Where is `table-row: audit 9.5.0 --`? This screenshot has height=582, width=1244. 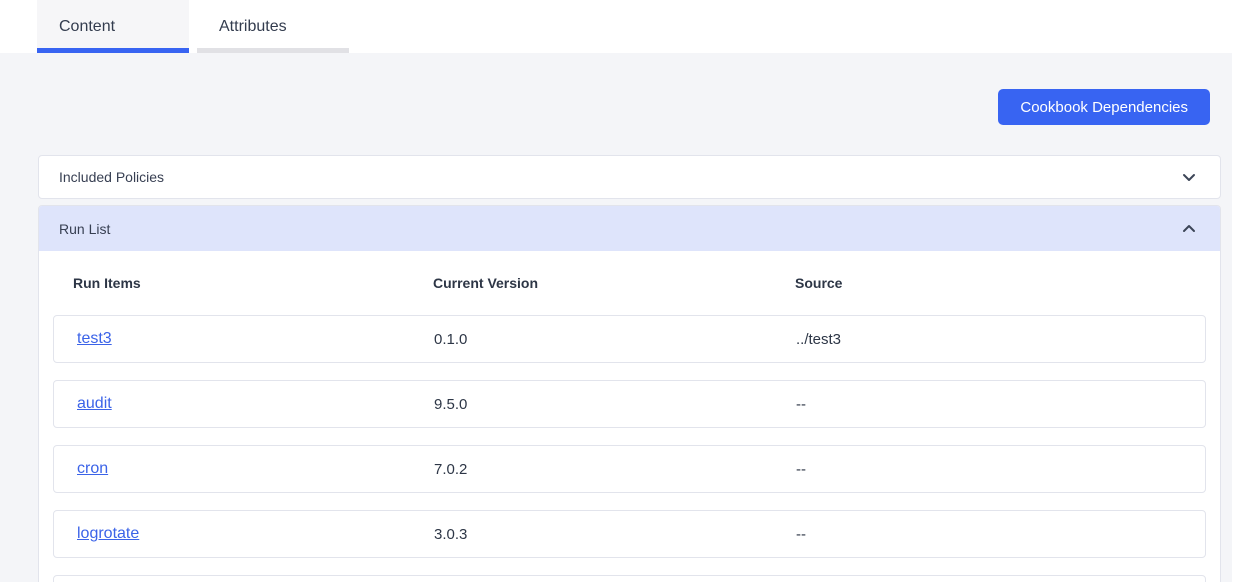 table-row: audit 9.5.0 -- is located at coordinates (629, 404).